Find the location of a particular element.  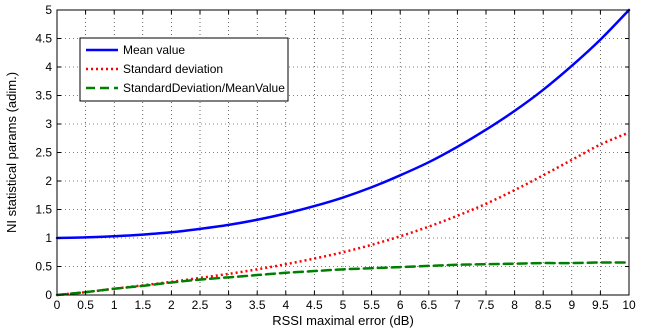

x-tick-label: 4 is located at coordinates (285, 305).